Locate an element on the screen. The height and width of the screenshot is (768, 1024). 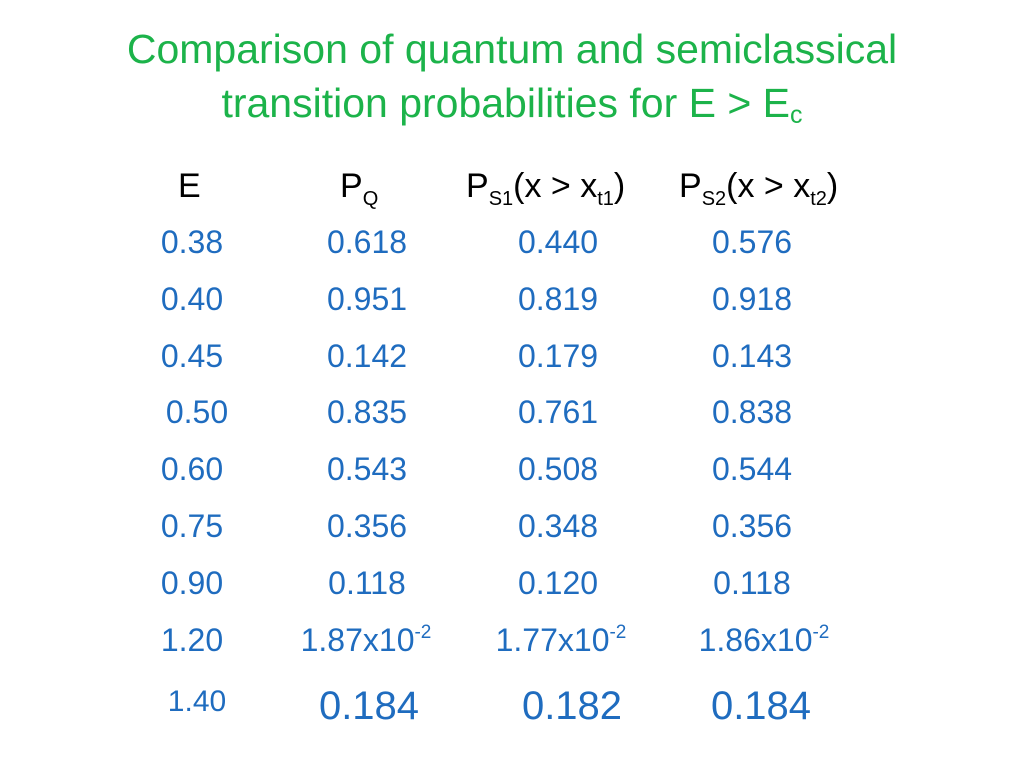
table-cell: 0.143 is located at coordinates (752, 356).